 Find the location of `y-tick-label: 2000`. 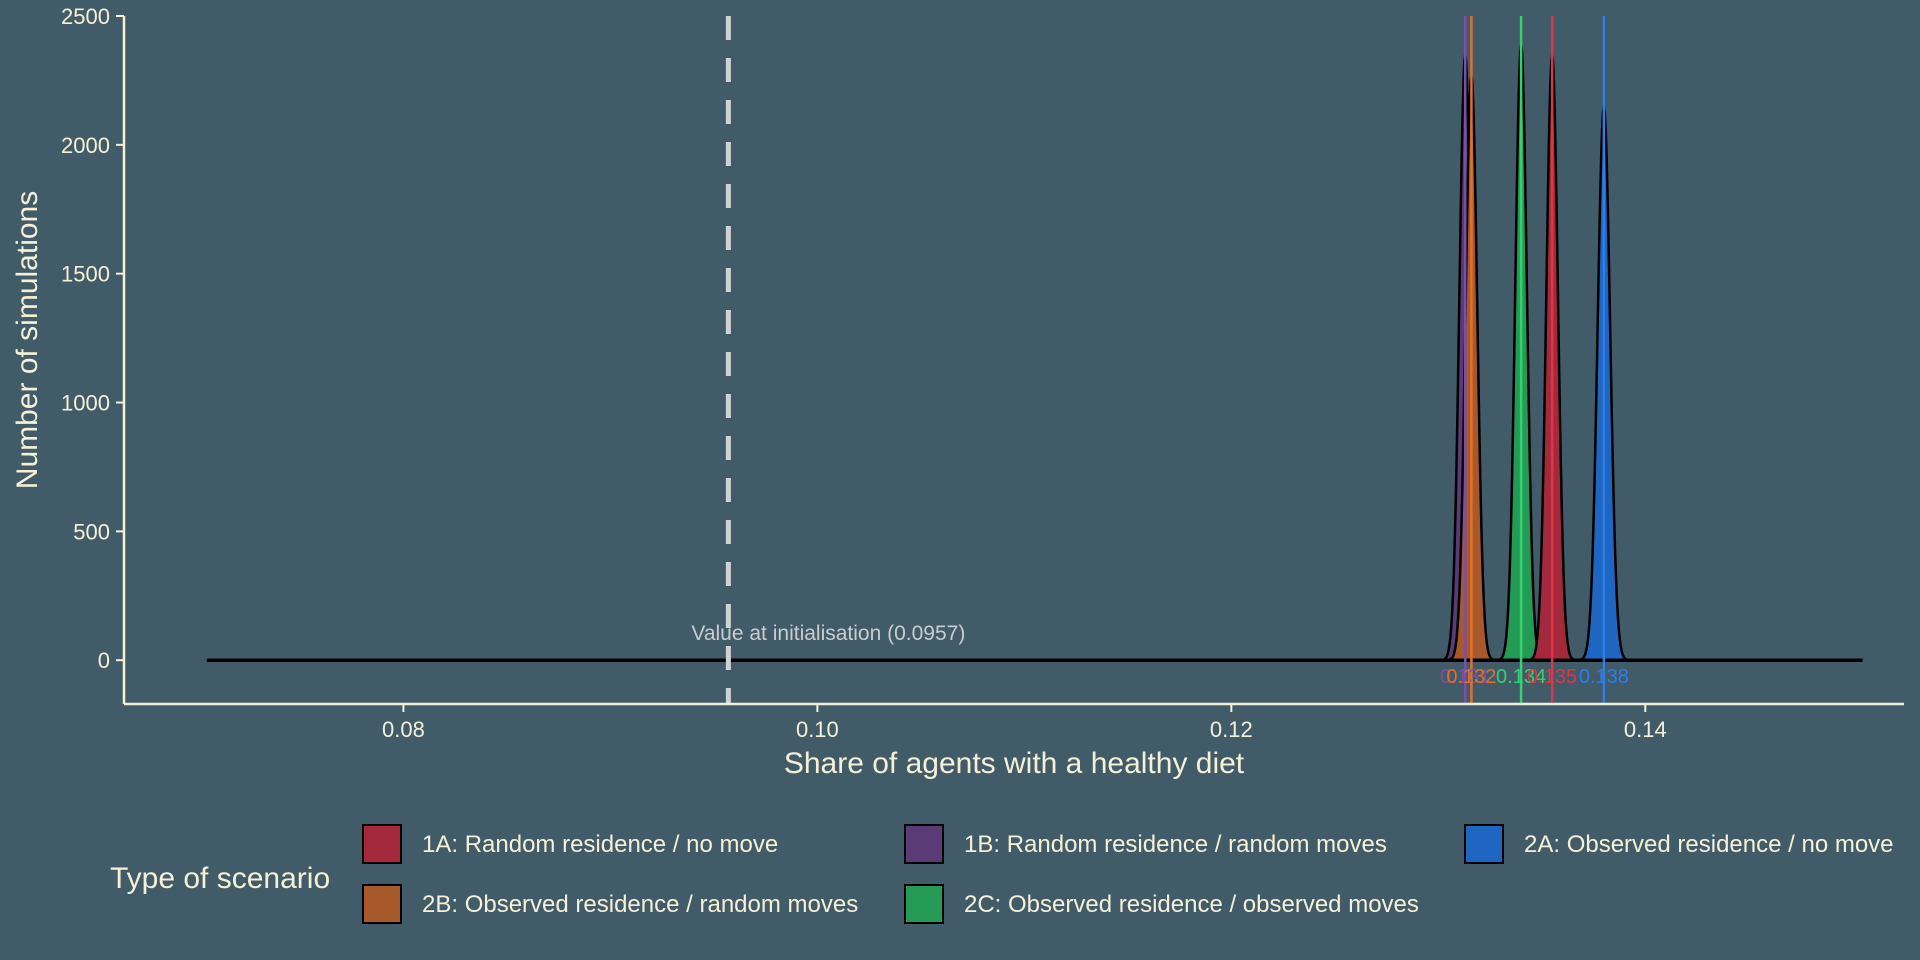

y-tick-label: 2000 is located at coordinates (85, 145).